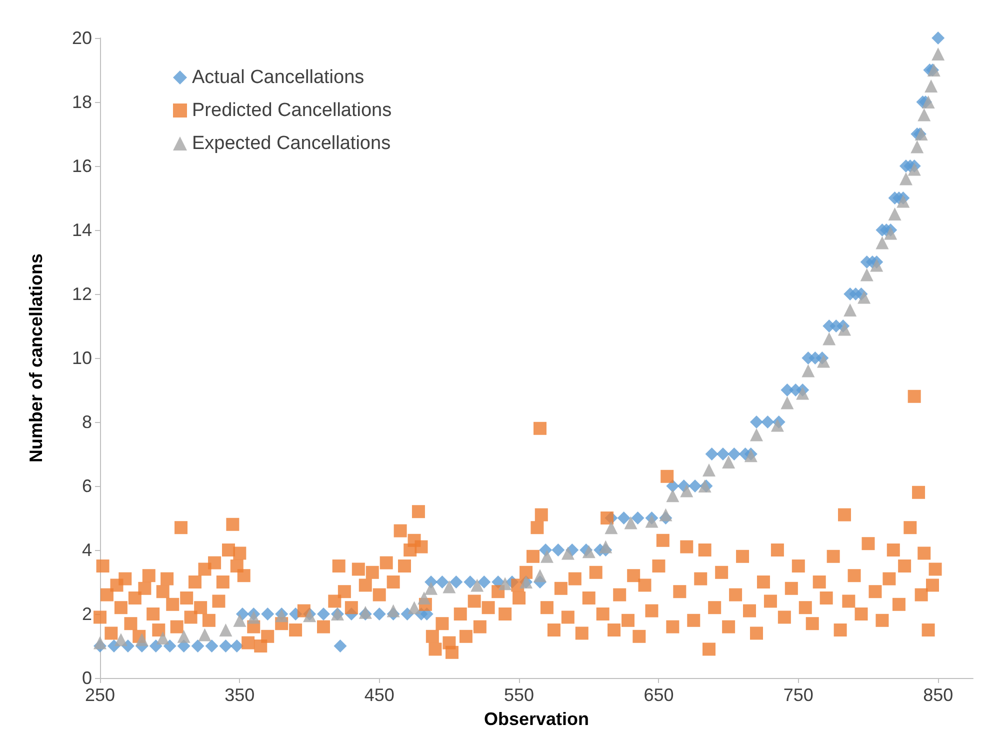 The image size is (993, 755). What do you see at coordinates (239, 695) in the screenshot?
I see `x-tick-label: 350` at bounding box center [239, 695].